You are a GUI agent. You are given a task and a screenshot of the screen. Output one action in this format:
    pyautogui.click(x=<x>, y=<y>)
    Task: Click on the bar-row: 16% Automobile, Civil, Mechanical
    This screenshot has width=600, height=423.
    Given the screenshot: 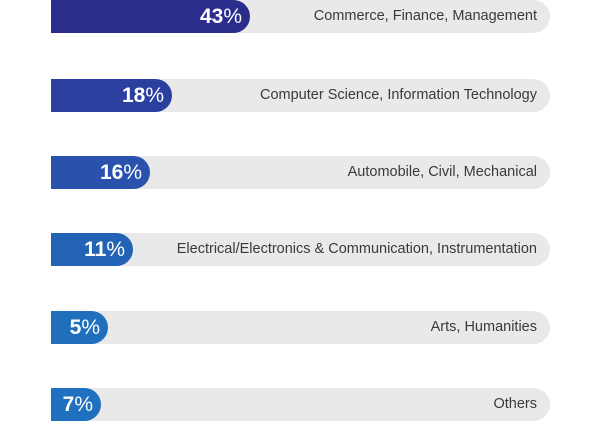 What is the action you would take?
    pyautogui.click(x=300, y=172)
    